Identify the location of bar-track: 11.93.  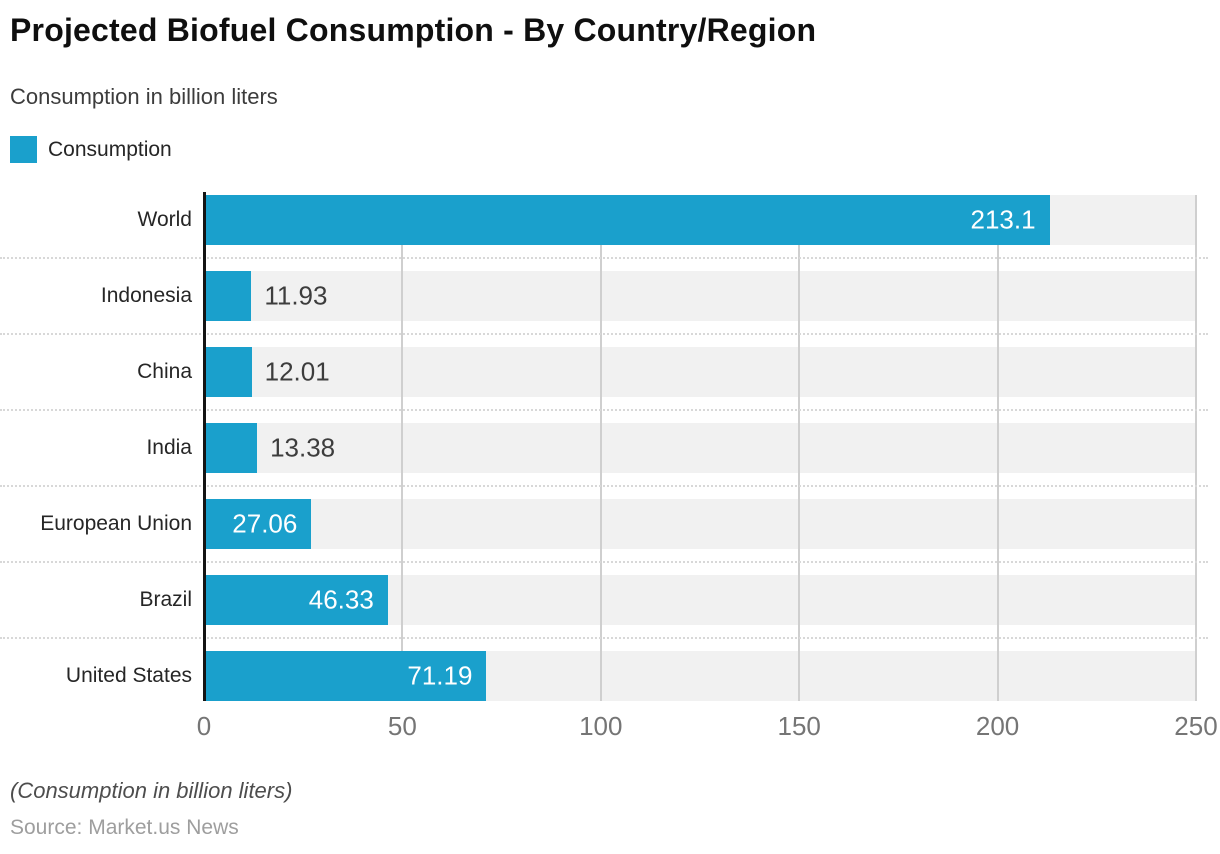
(700, 296).